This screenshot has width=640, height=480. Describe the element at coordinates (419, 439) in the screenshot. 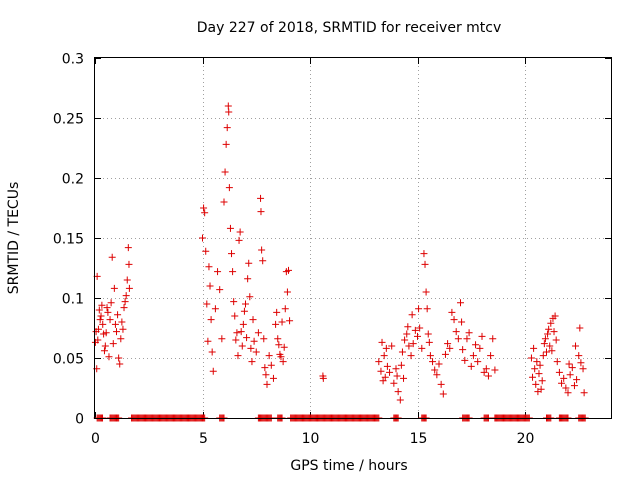

I see `x-tick-label: 15` at that location.